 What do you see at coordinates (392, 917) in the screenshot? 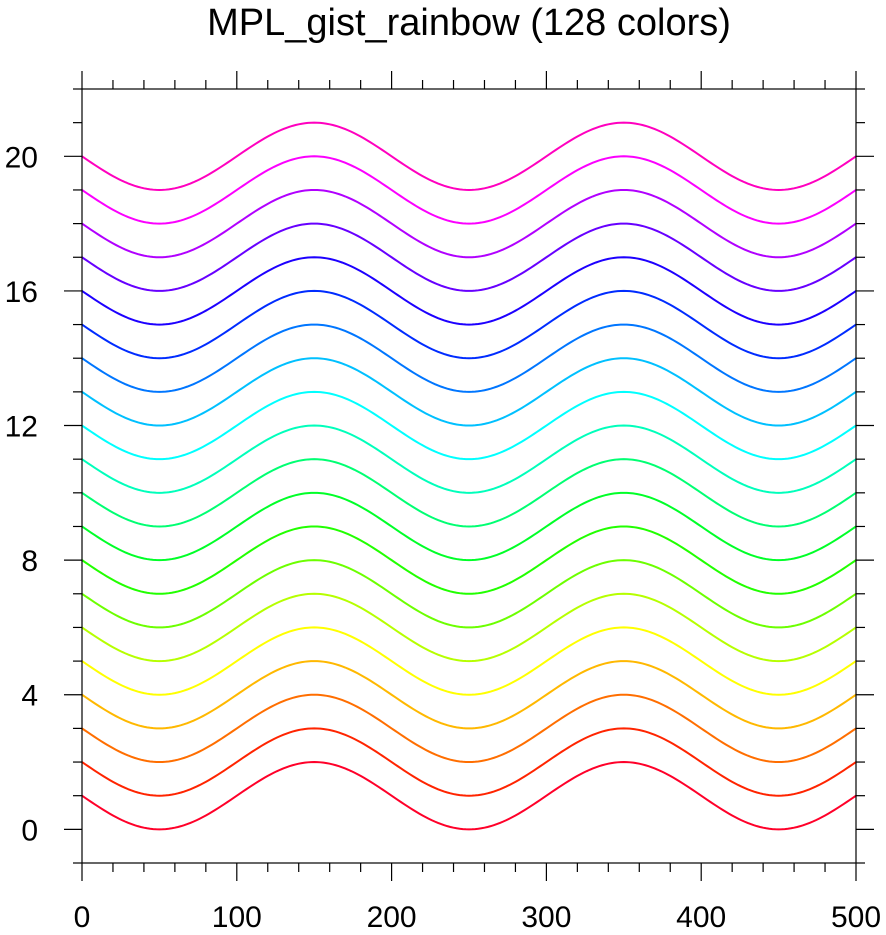
I see `x-tick-label: 200` at bounding box center [392, 917].